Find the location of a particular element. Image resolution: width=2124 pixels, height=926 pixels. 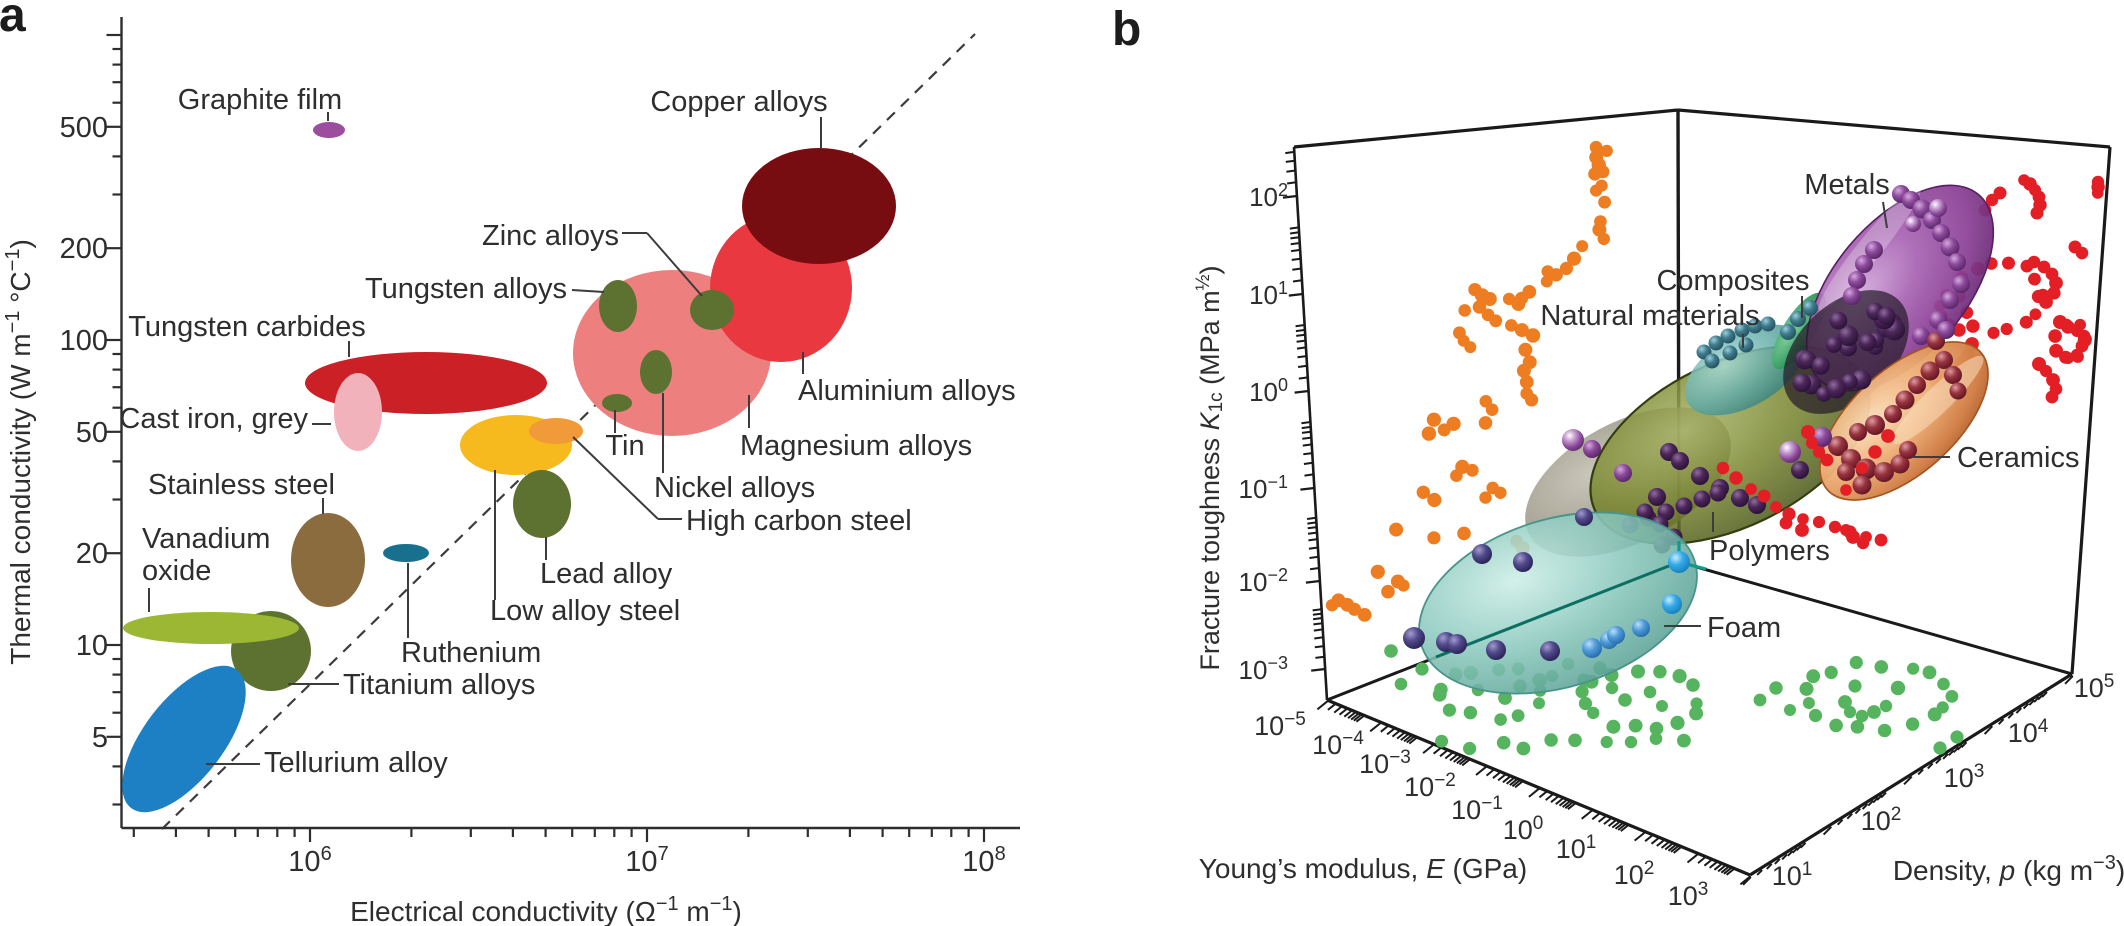

svg-text: Aluminium alloys is located at coordinates (907, 391).